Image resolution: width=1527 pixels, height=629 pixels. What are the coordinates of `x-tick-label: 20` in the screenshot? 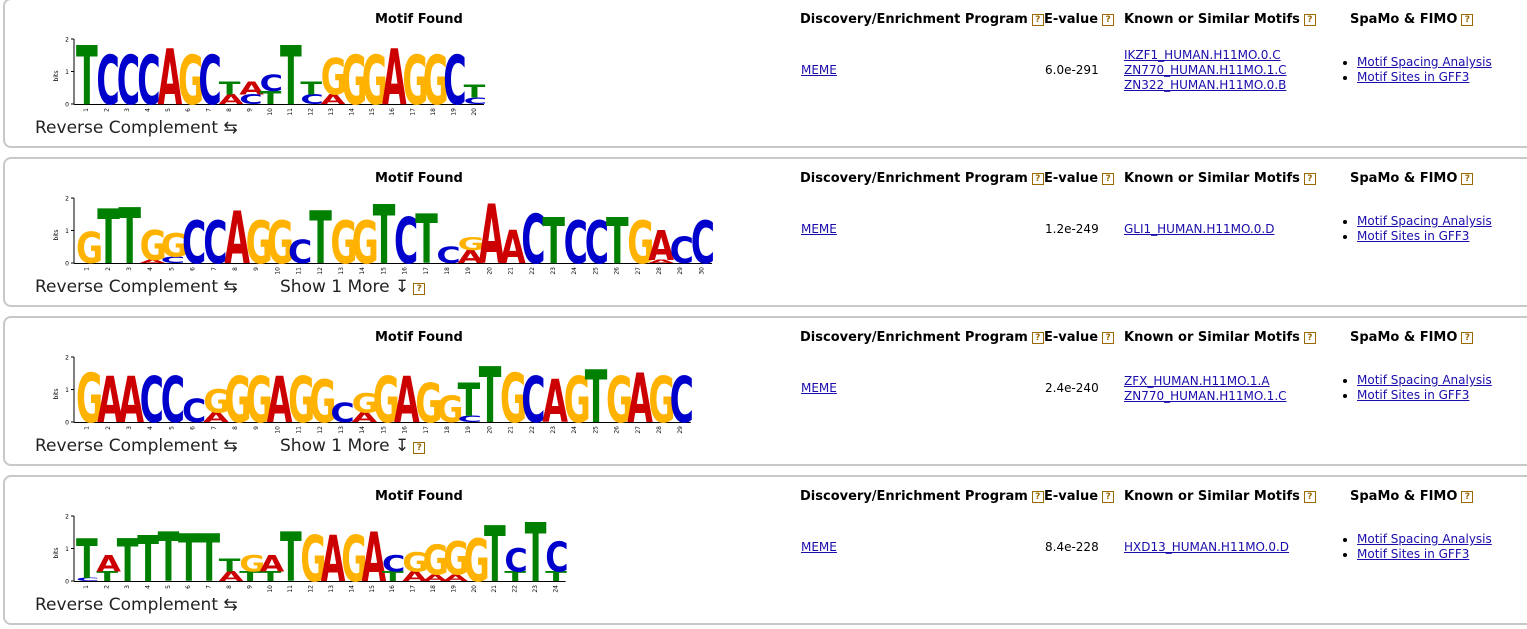 It's located at (474, 112).